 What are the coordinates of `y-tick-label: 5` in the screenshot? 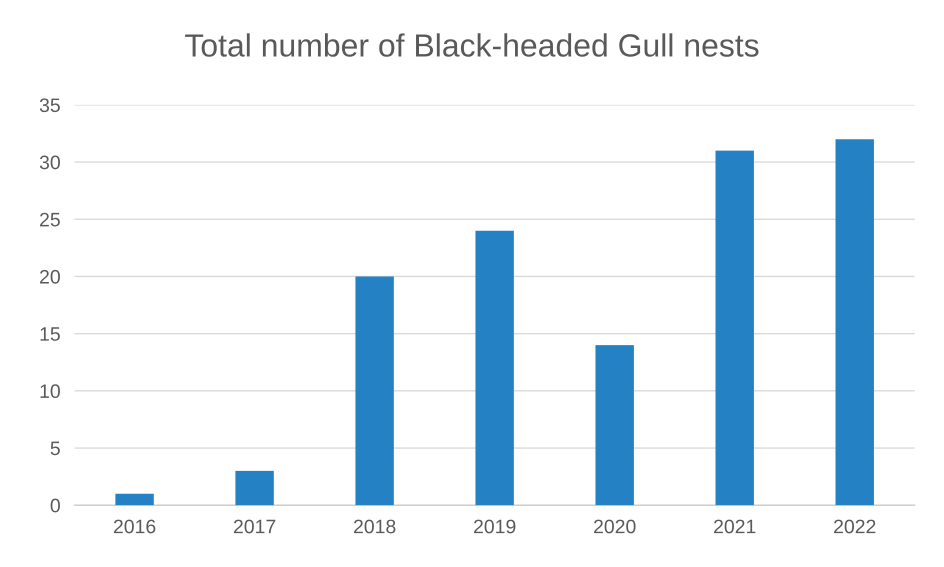 It's located at (55, 449).